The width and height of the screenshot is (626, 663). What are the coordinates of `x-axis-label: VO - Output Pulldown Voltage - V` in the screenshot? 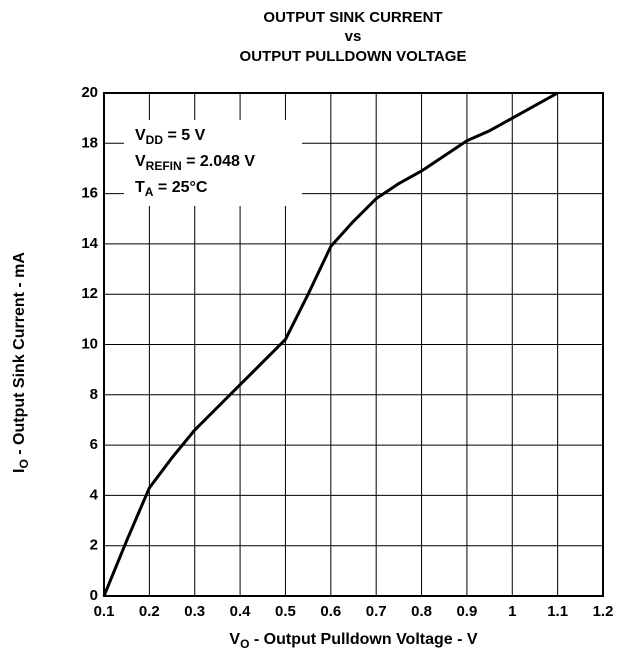 It's located at (353, 641).